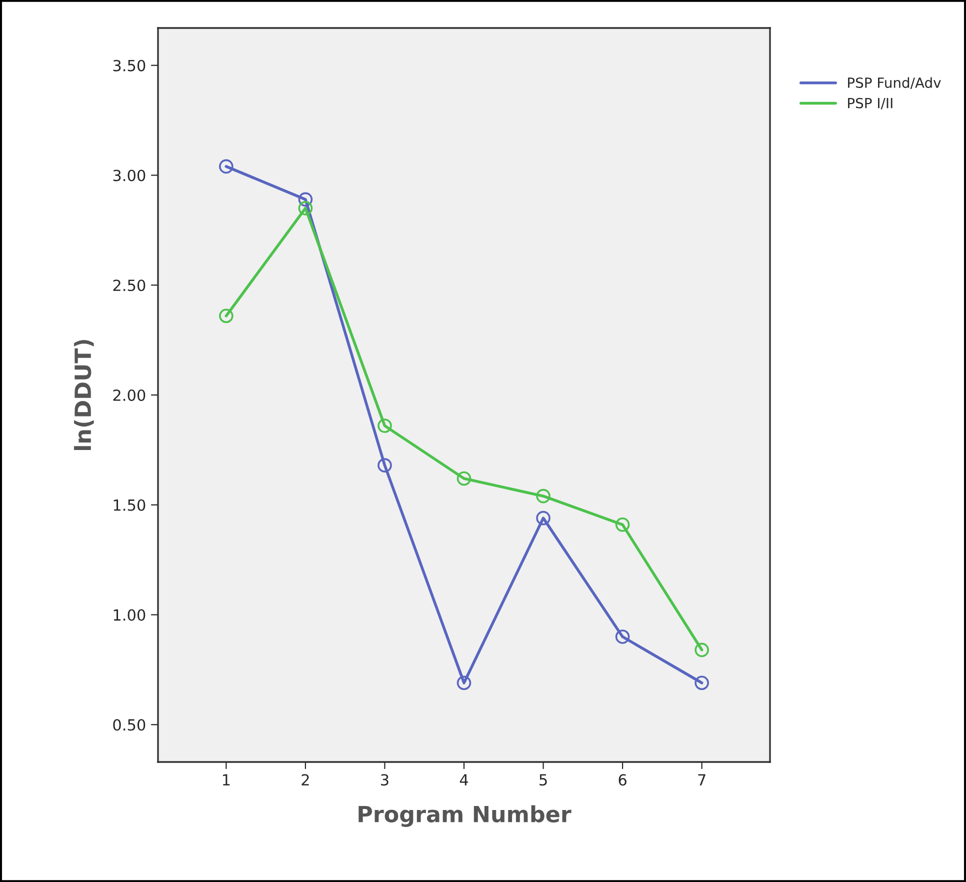 The image size is (966, 882). Describe the element at coordinates (894, 83) in the screenshot. I see `legend-label: PSP Fund/Adv` at that location.